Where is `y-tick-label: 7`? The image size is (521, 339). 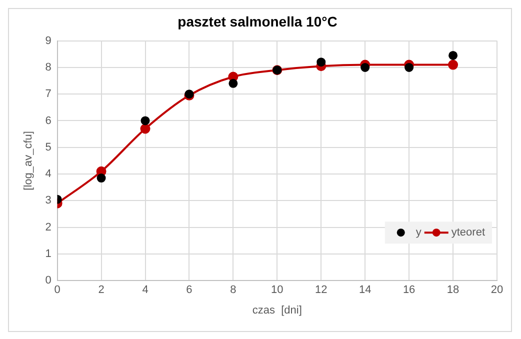
y-tick-label: 7 is located at coordinates (48, 94).